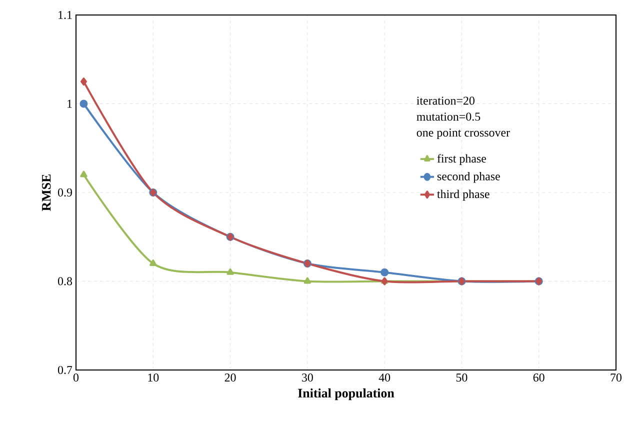  What do you see at coordinates (76, 378) in the screenshot?
I see `x-tick-label: 0` at bounding box center [76, 378].